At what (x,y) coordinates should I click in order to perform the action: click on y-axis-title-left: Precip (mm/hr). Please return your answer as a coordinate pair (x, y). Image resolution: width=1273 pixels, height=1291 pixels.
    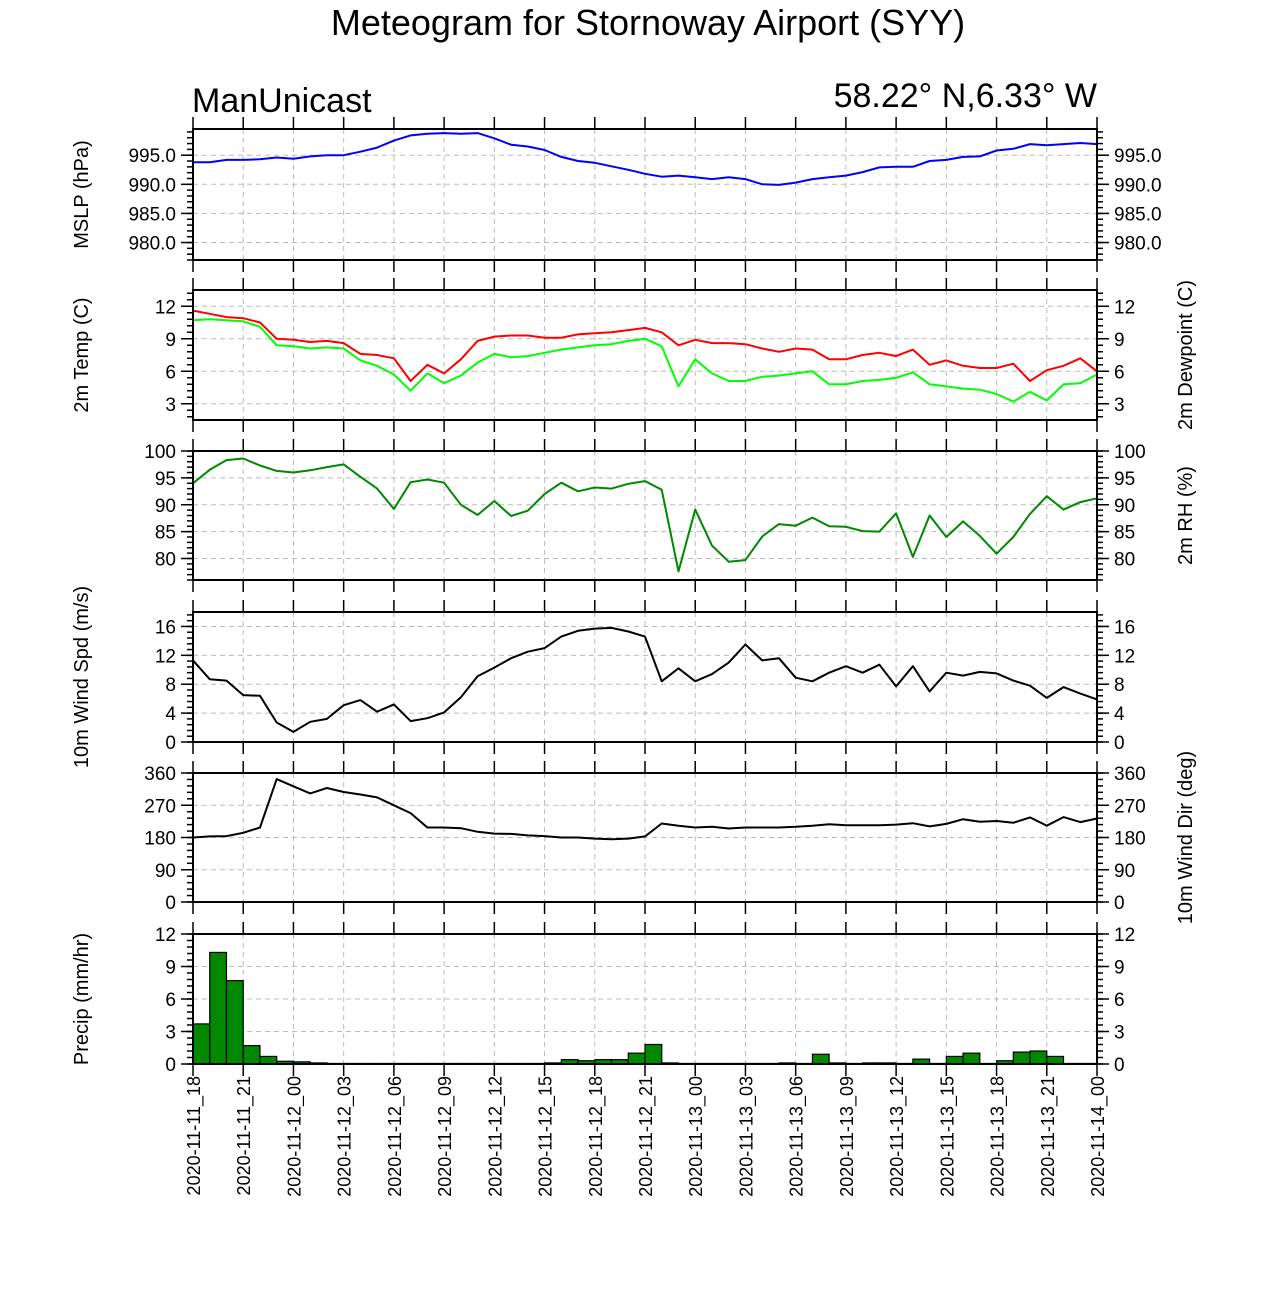
    Looking at the image, I should click on (82, 999).